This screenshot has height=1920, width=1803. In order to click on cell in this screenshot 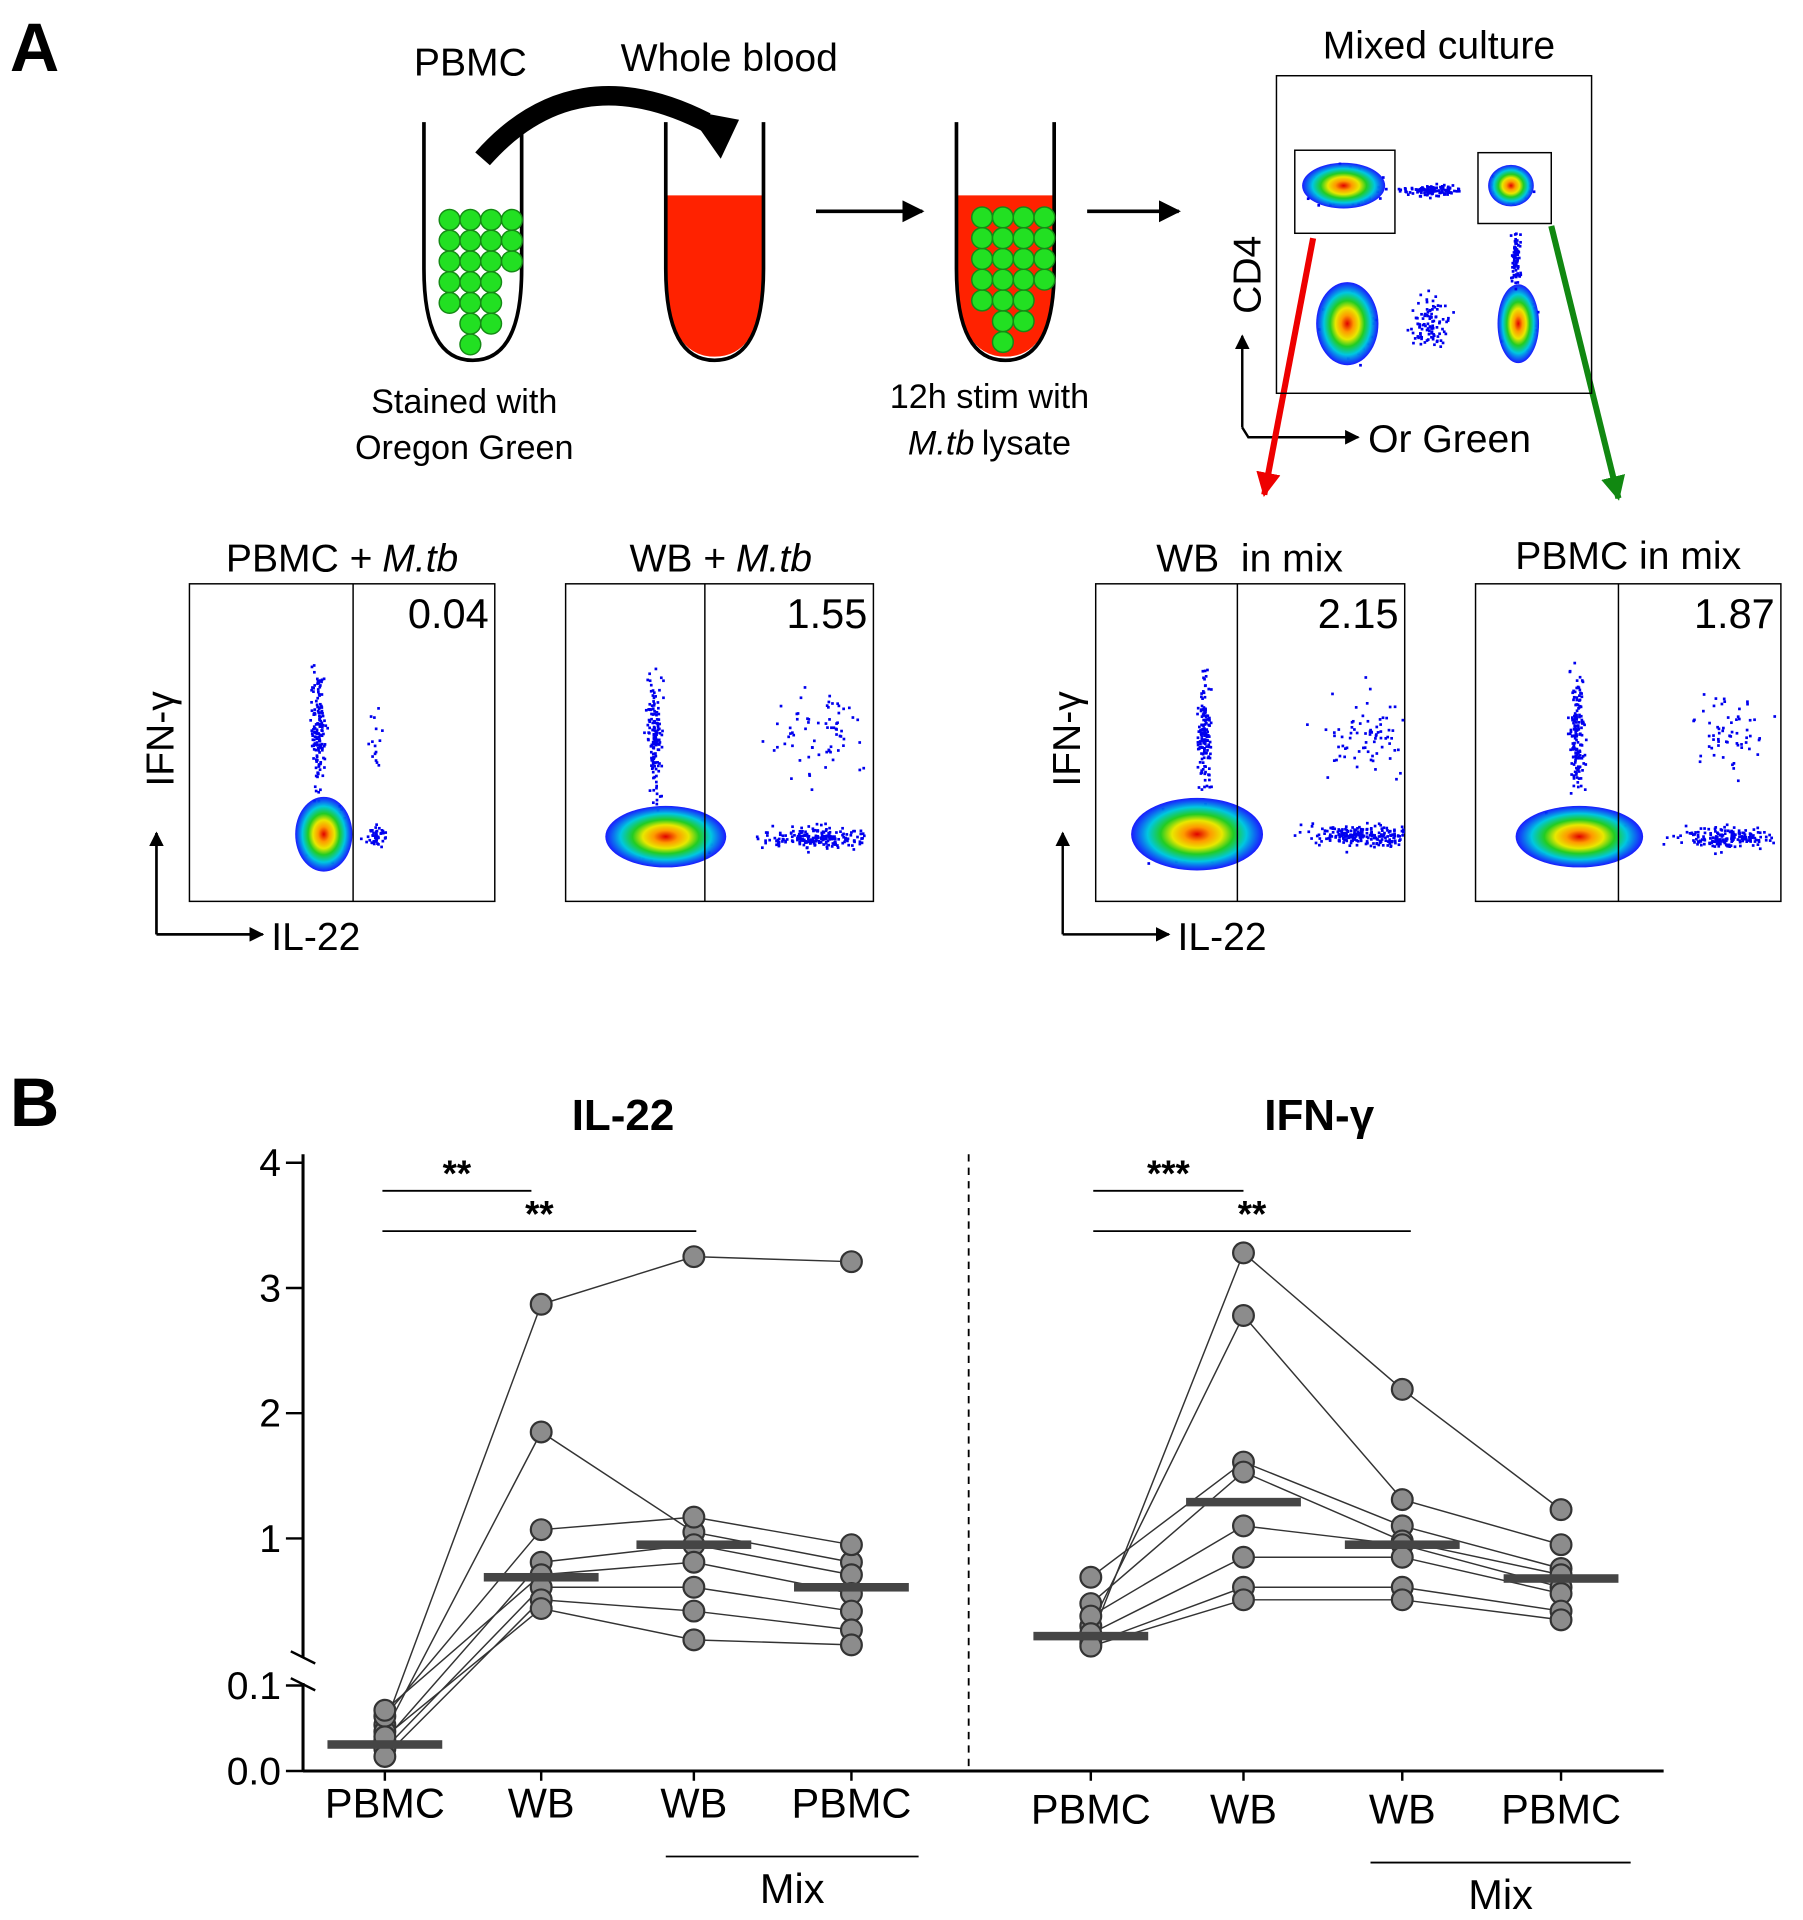, I will do `click(449, 261)`.